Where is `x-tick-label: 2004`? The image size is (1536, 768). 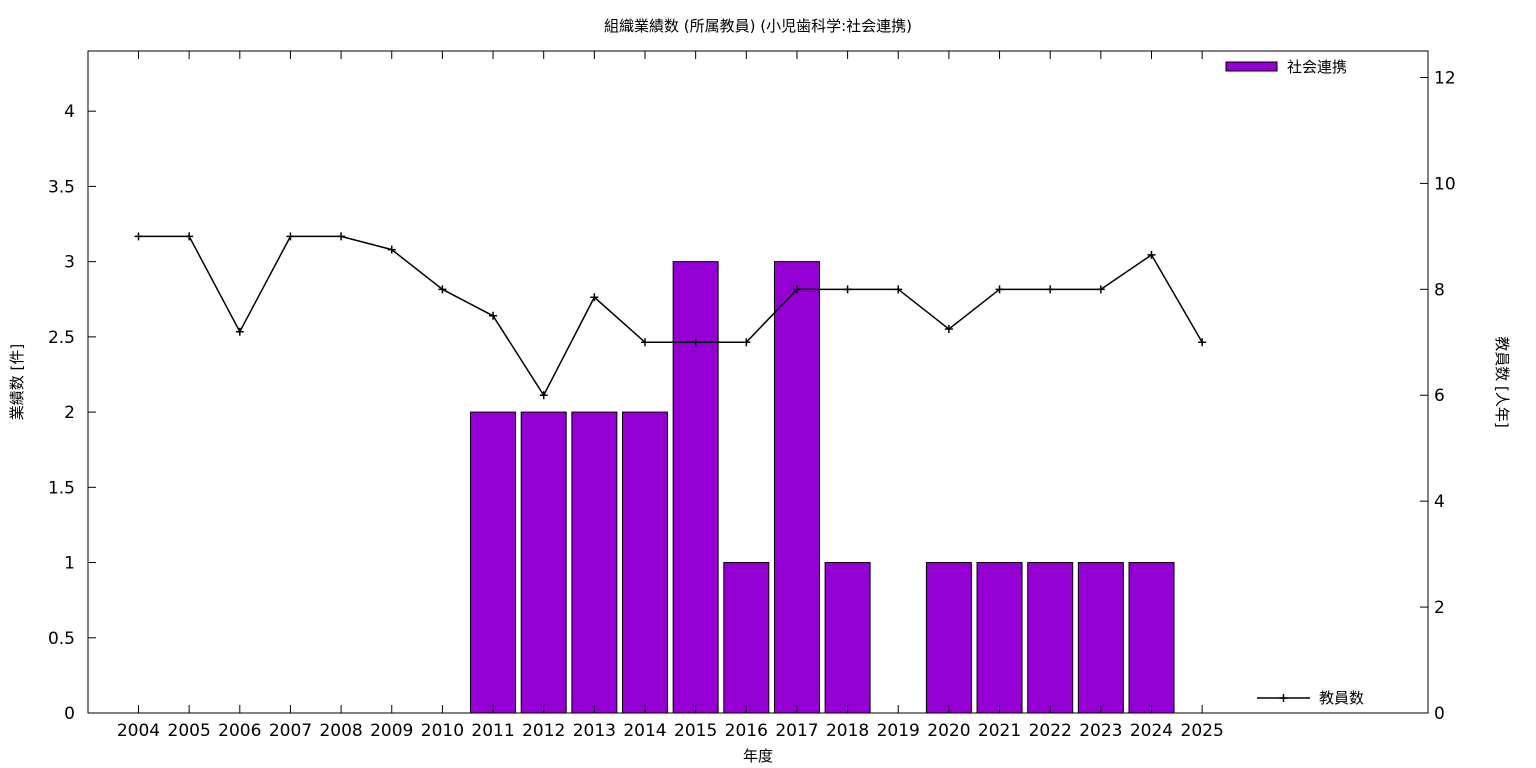 x-tick-label: 2004 is located at coordinates (138, 731).